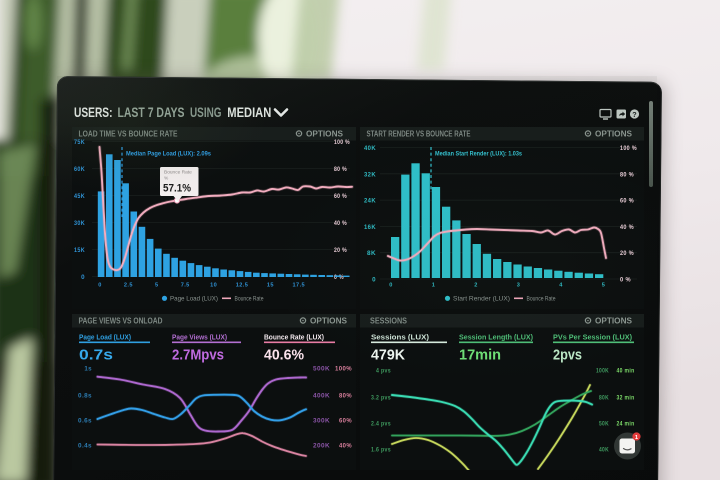  What do you see at coordinates (370, 201) in the screenshot?
I see `svg-text: 24K` at bounding box center [370, 201].